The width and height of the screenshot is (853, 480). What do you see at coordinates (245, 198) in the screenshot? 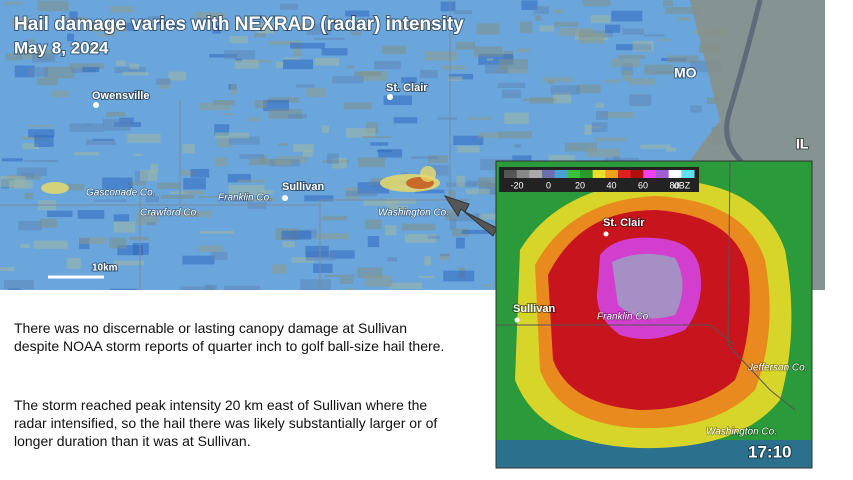
I see `county-label: Franklin Co.` at bounding box center [245, 198].